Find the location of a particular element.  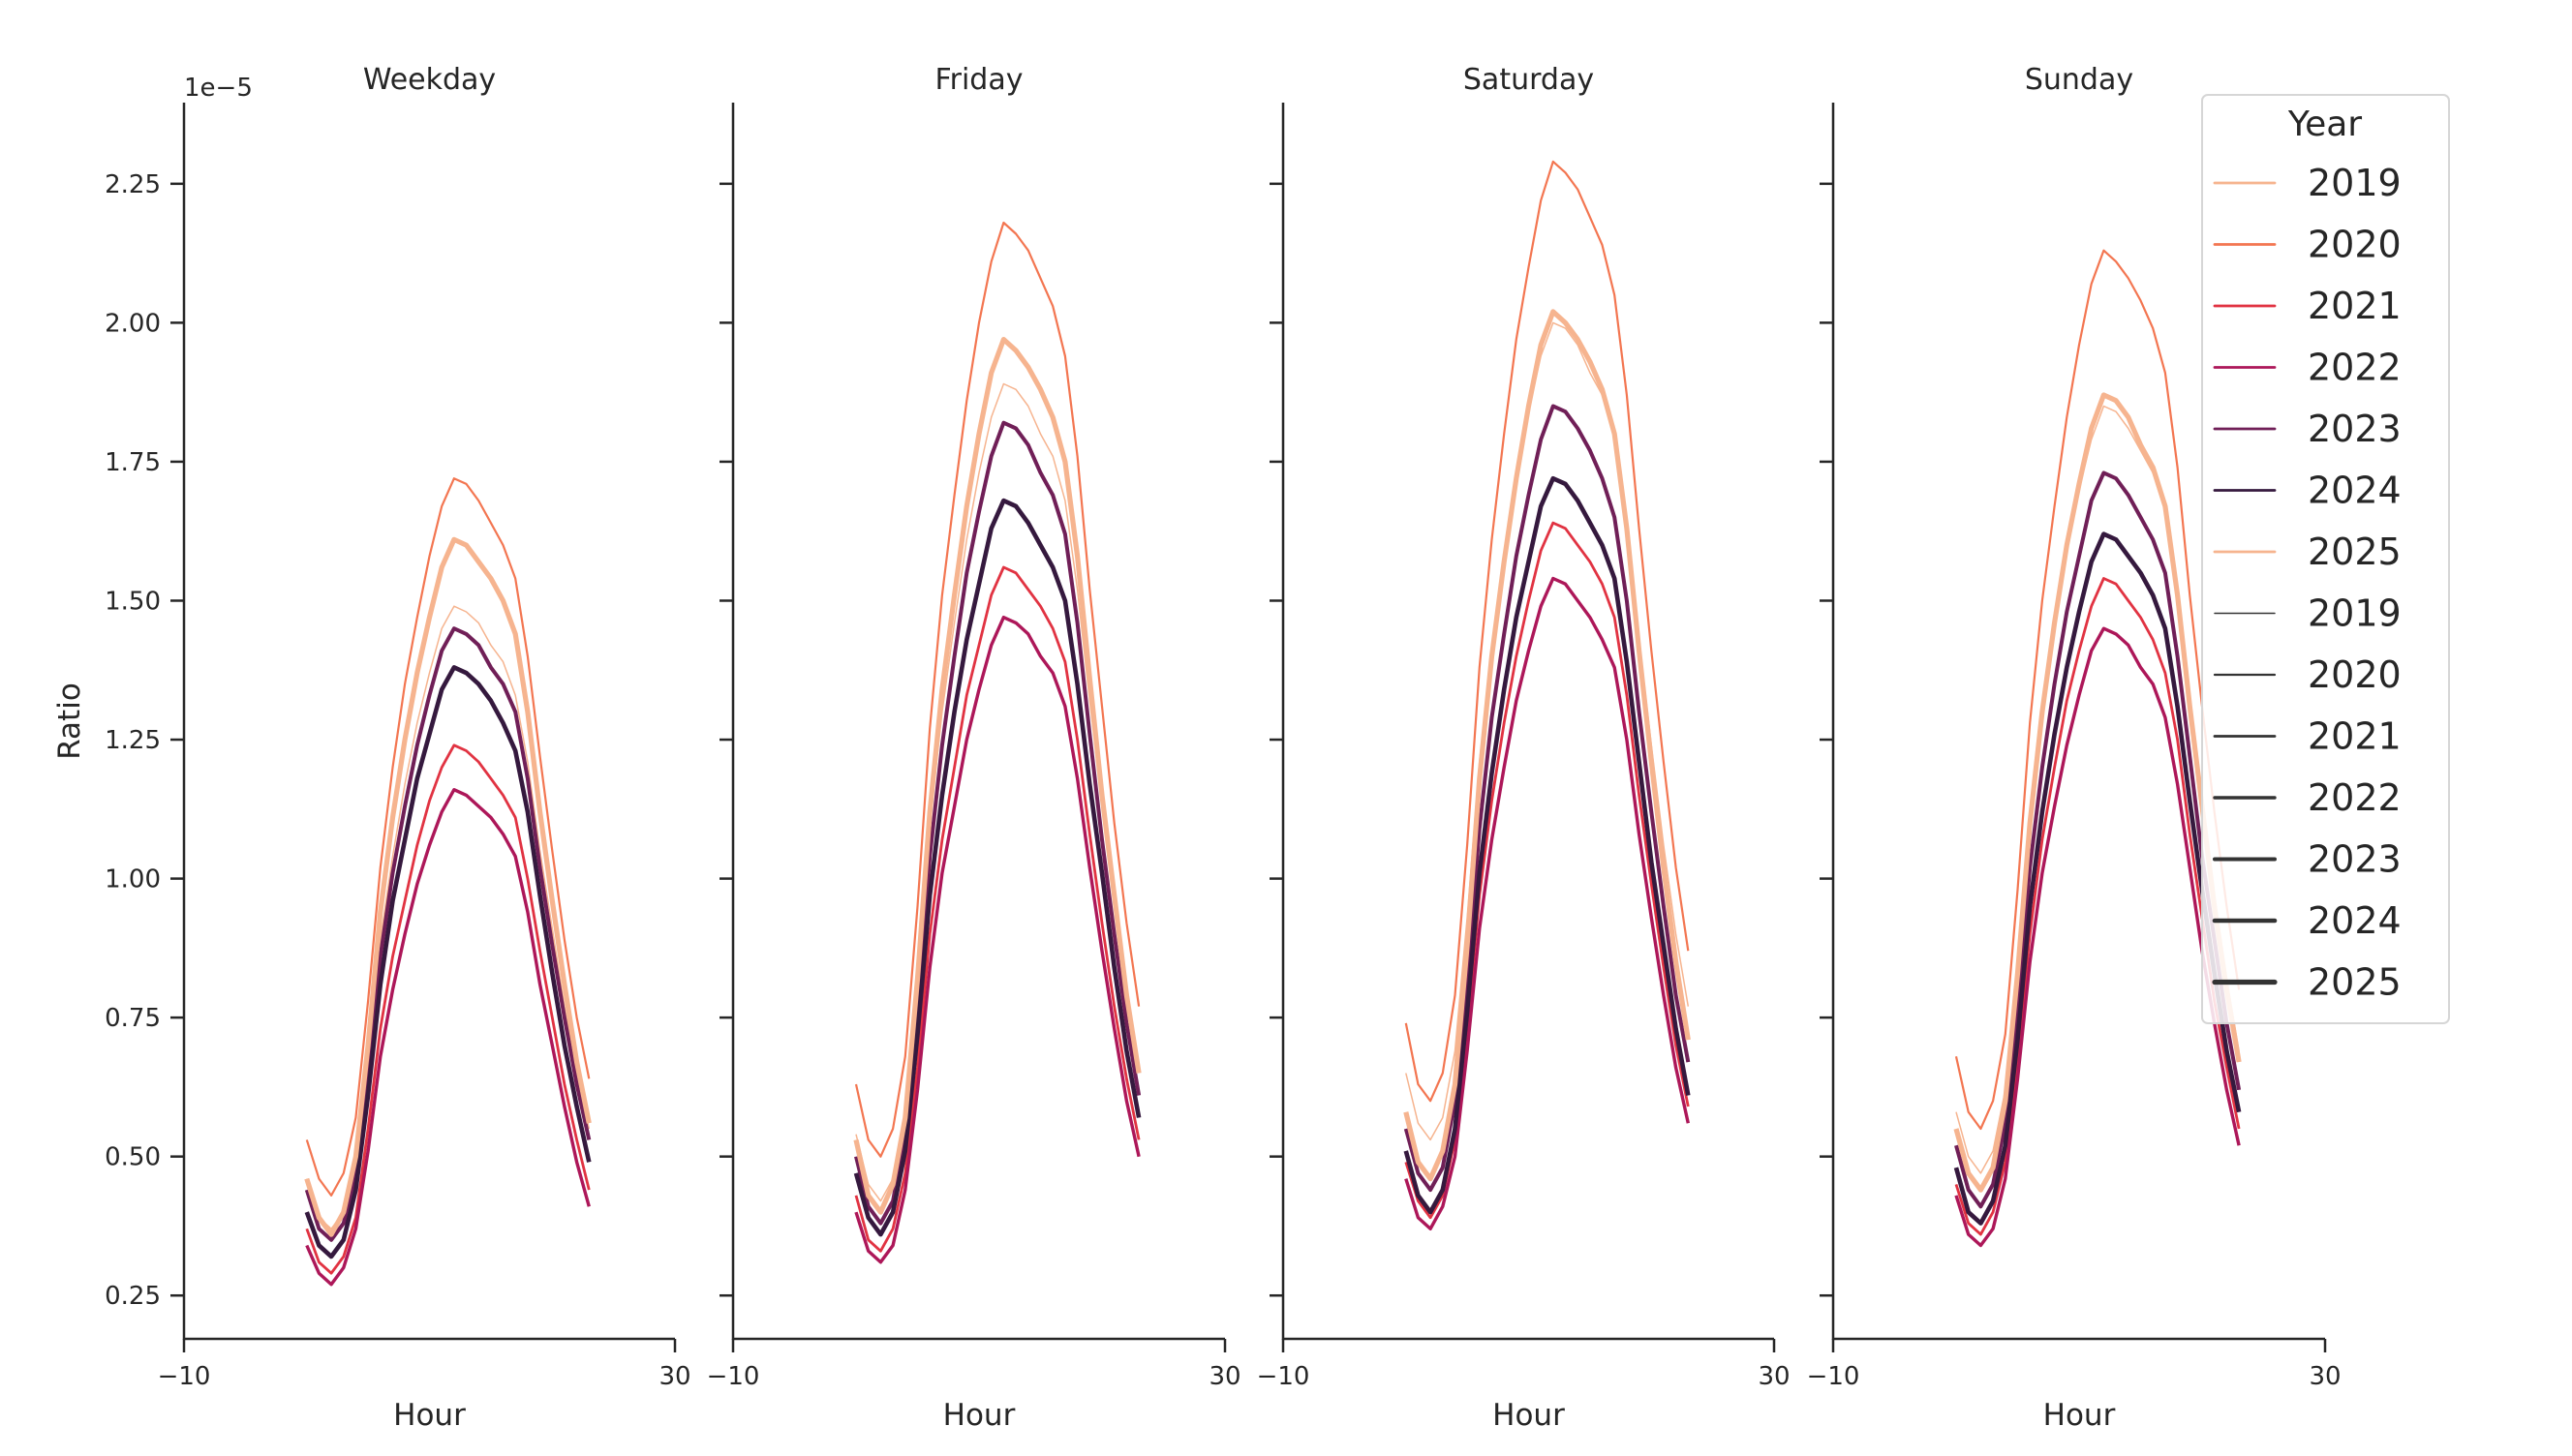

y-tick-label: 1.75 is located at coordinates (133, 463).